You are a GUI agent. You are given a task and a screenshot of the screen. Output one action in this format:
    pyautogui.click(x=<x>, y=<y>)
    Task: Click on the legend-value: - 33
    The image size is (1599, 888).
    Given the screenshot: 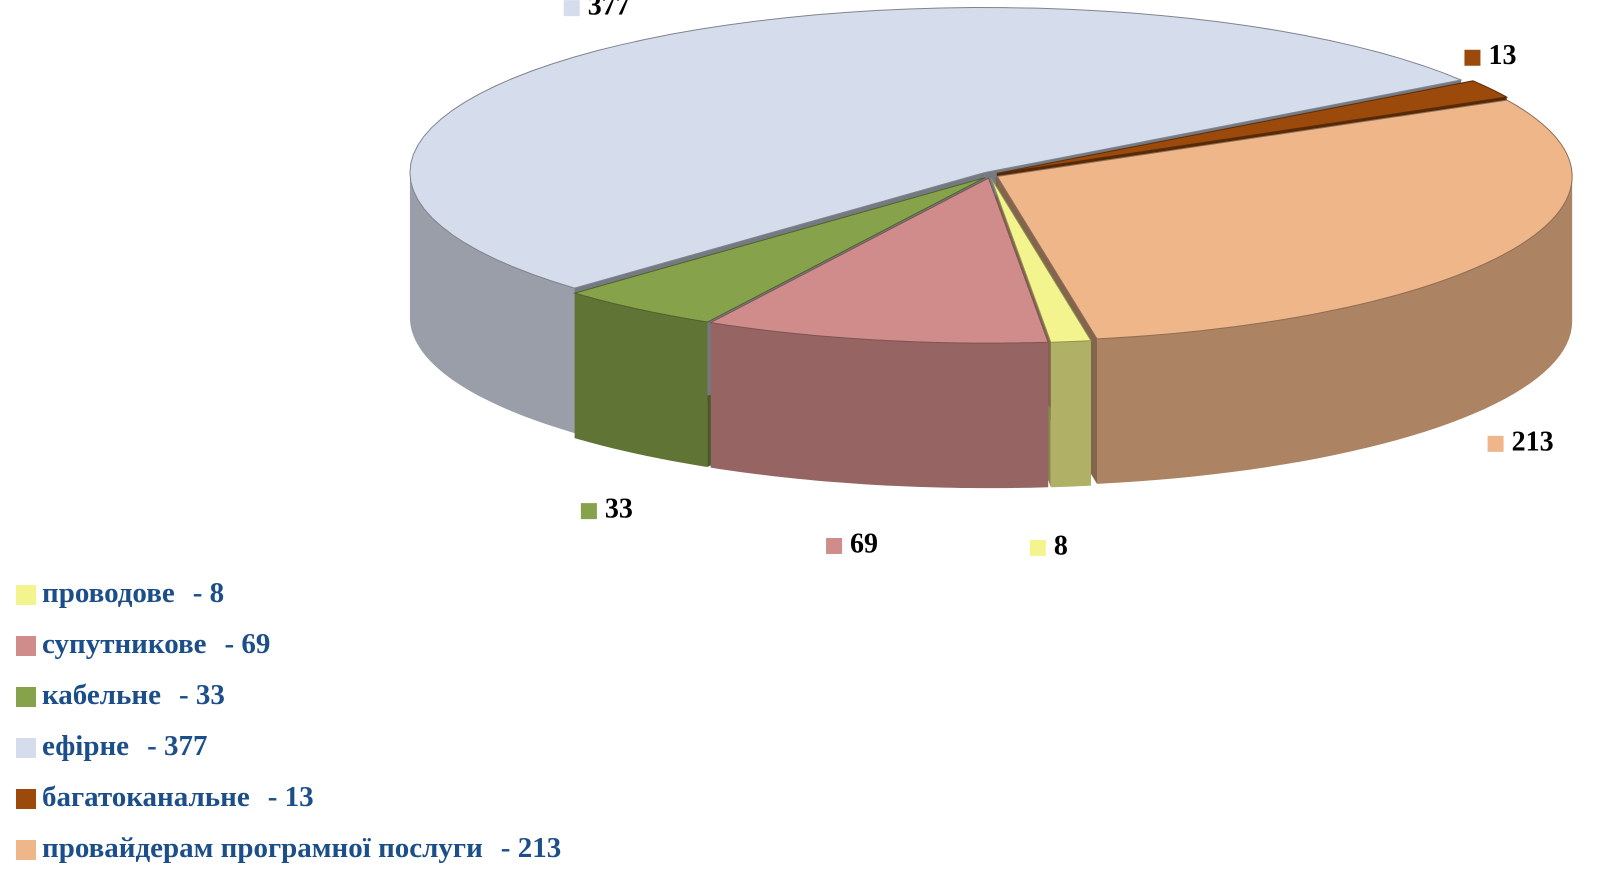 What is the action you would take?
    pyautogui.click(x=202, y=695)
    